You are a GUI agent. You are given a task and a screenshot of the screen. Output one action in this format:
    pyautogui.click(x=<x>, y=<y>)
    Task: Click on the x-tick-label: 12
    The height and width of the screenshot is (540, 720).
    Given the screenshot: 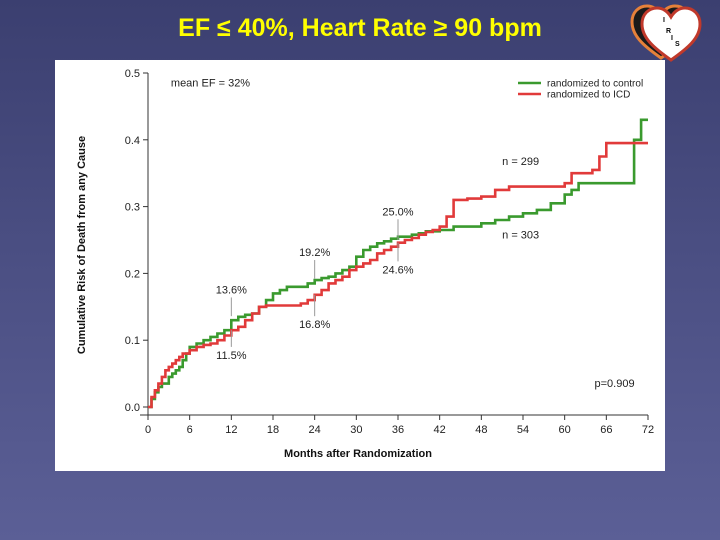 What is the action you would take?
    pyautogui.click(x=231, y=430)
    